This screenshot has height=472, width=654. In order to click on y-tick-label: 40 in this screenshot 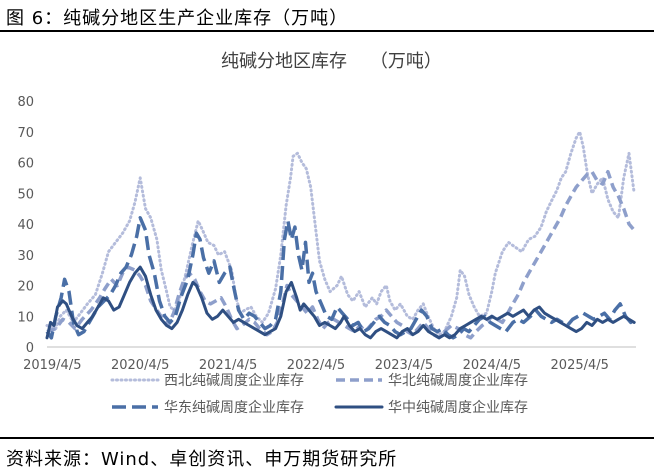, I will do `click(25, 225)`.